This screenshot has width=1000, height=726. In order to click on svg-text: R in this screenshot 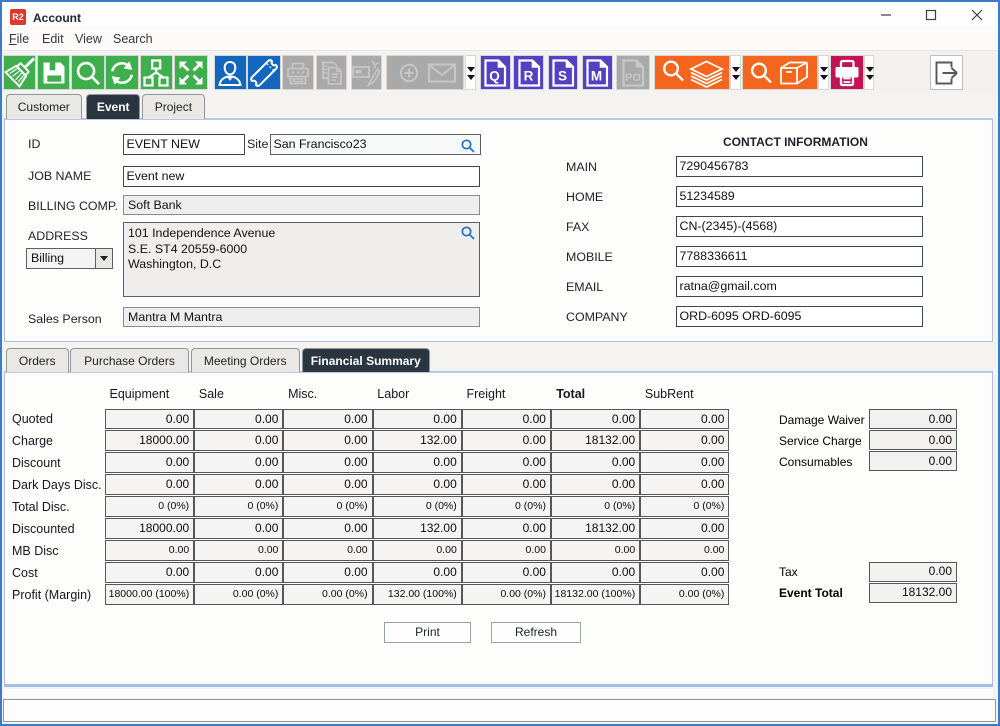, I will do `click(529, 75)`.